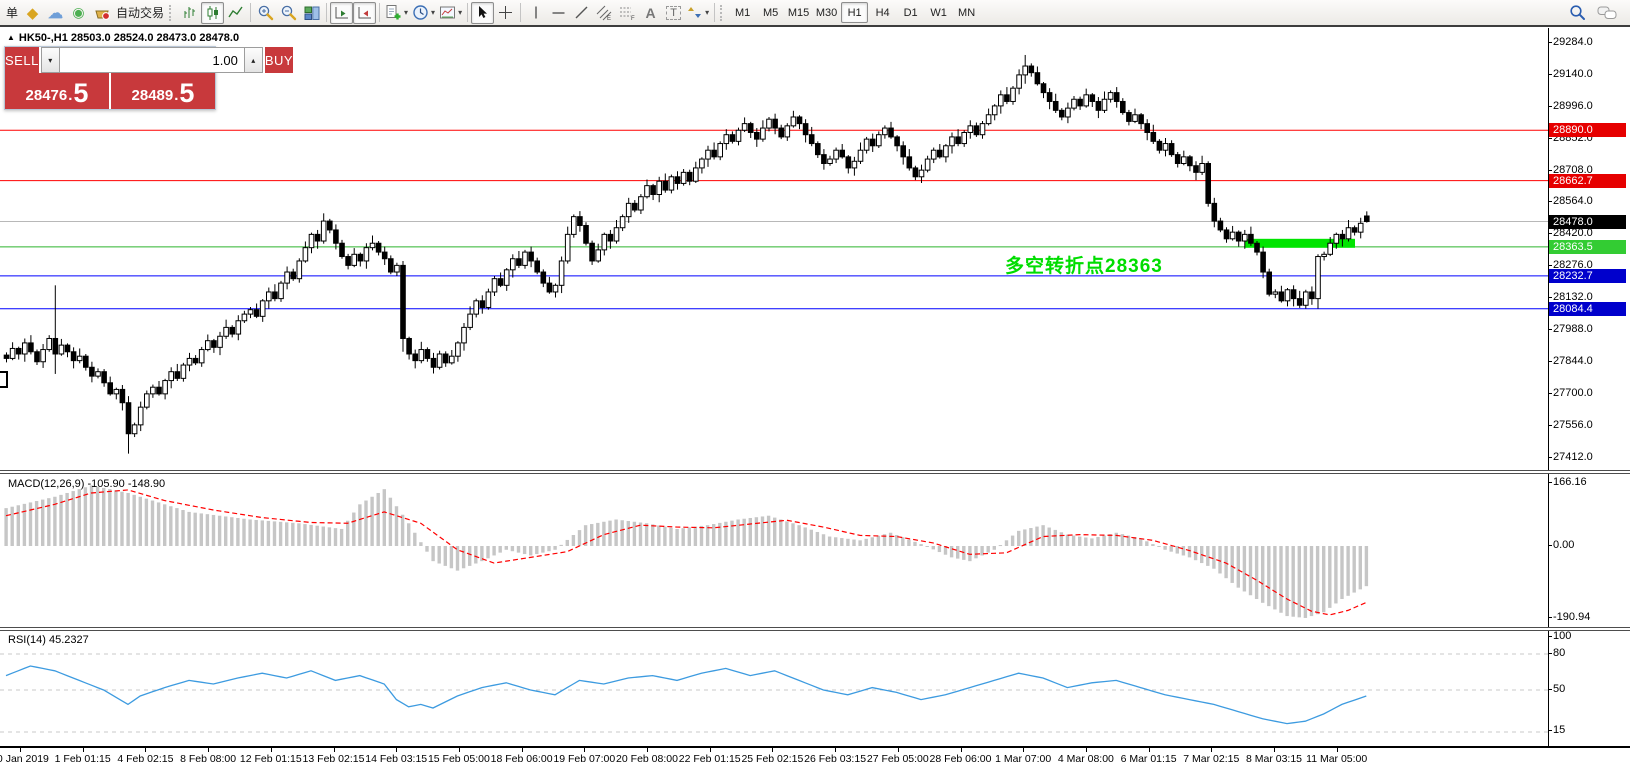 The width and height of the screenshot is (1630, 777). I want to click on fibo-sub-label: F, so click(633, 18).